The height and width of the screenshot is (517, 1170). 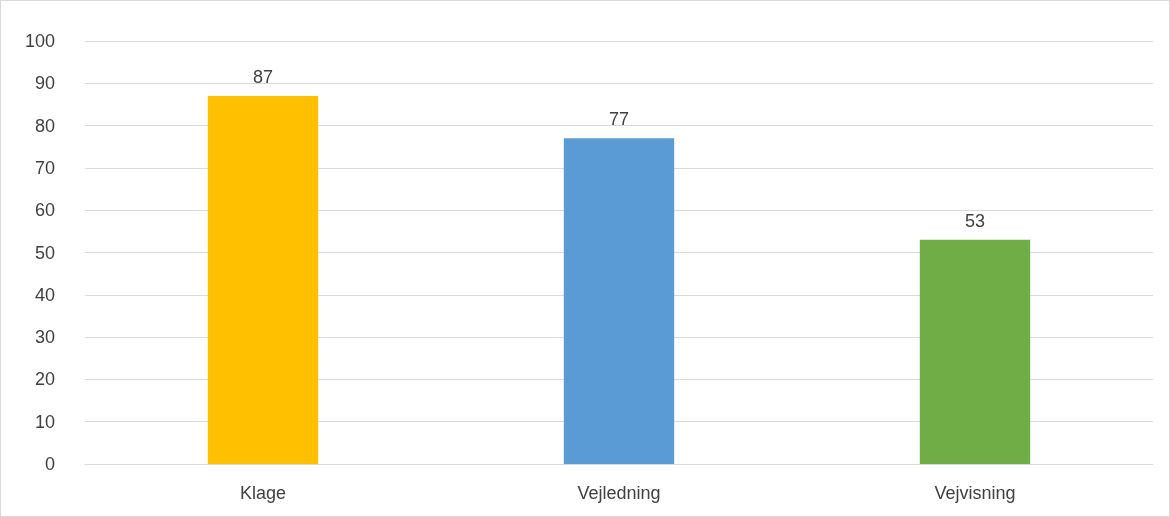 I want to click on y-tick-label: 40, so click(x=44, y=294).